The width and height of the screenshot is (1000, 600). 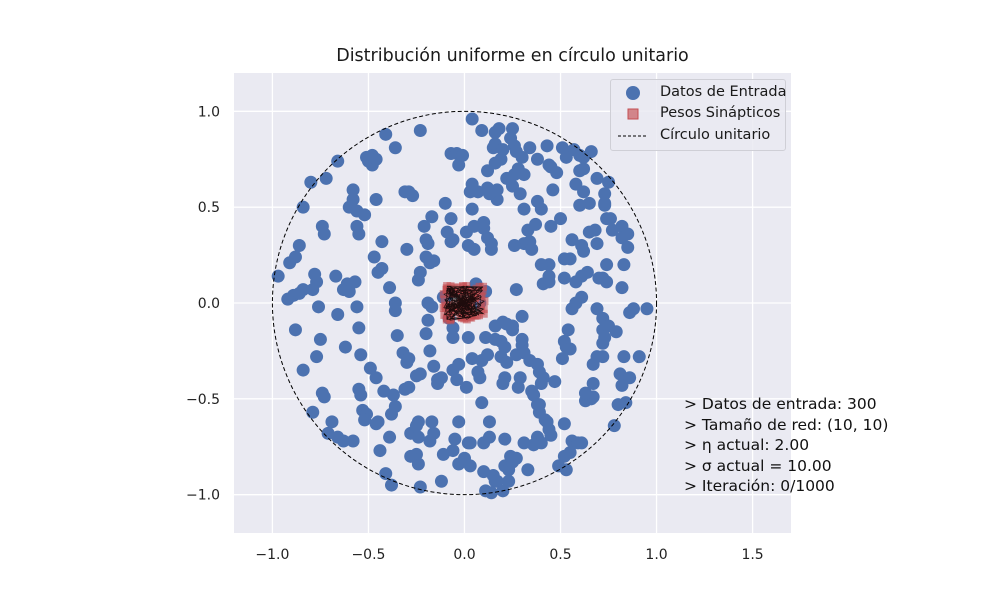 I want to click on info-input-count: > Datos de entrada: 300, so click(x=780, y=404).